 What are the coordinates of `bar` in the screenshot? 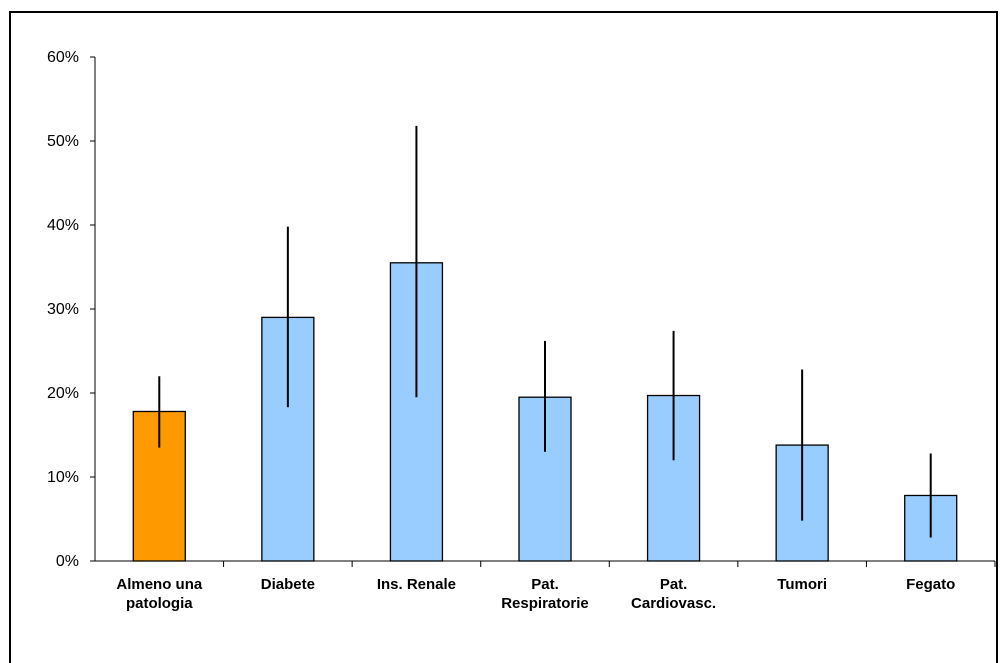 It's located at (545, 479).